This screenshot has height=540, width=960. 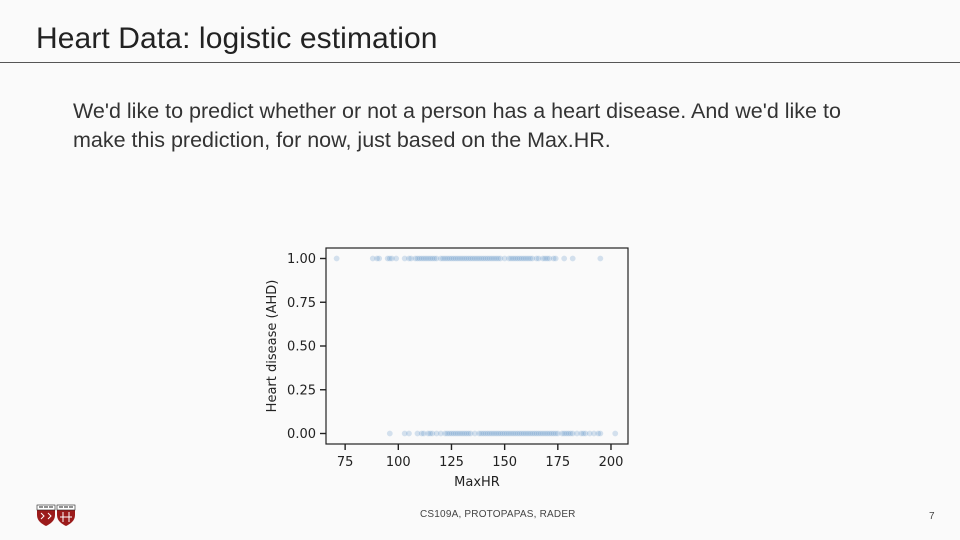 What do you see at coordinates (932, 516) in the screenshot?
I see `page-number: 7` at bounding box center [932, 516].